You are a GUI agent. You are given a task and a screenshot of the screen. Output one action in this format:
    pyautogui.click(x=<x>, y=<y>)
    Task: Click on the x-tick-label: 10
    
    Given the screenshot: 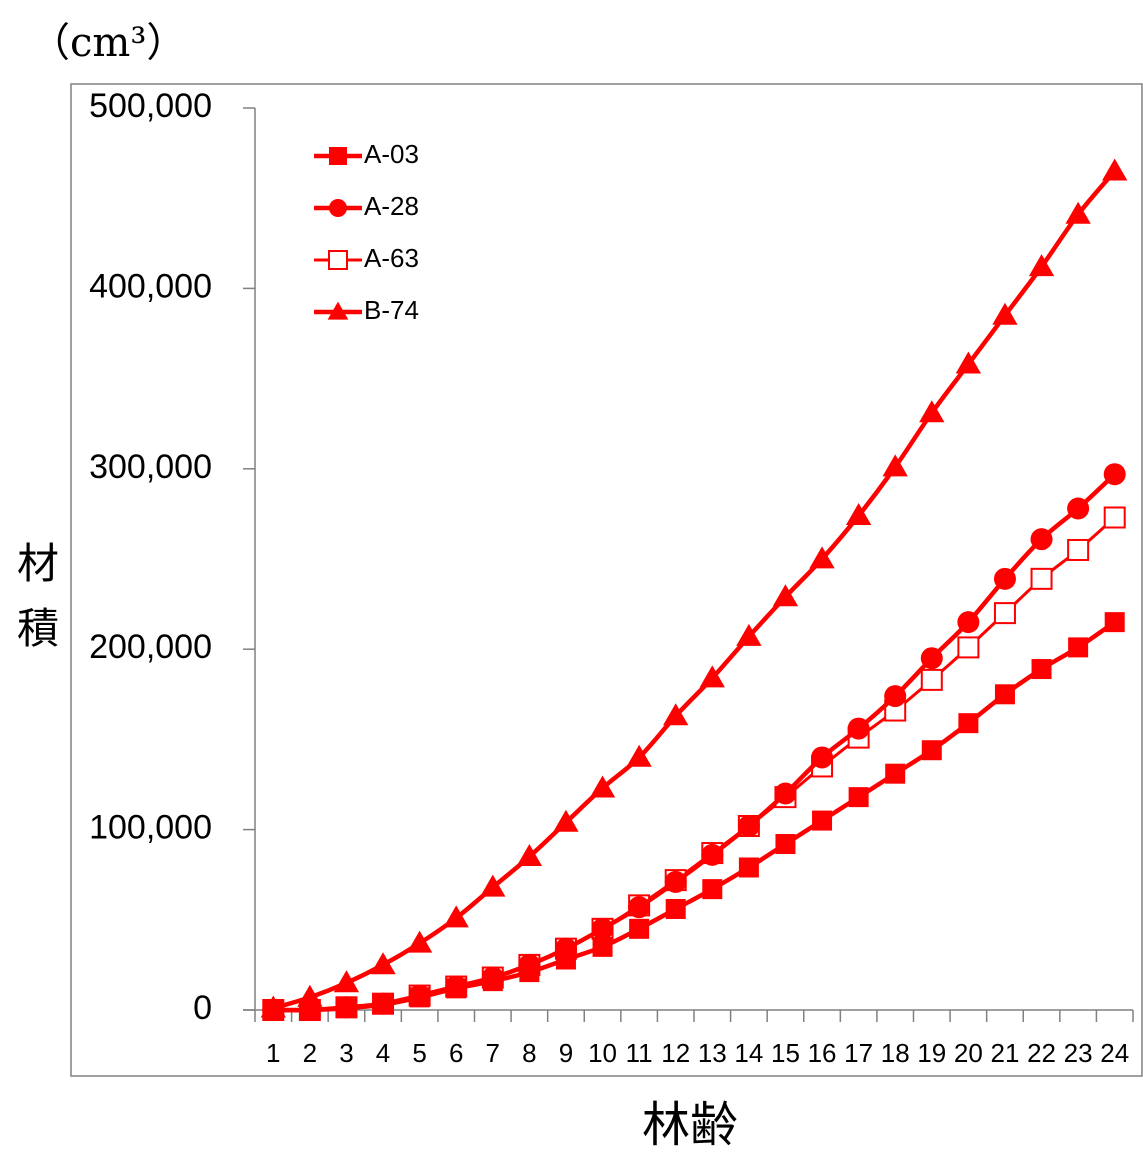 What is the action you would take?
    pyautogui.click(x=602, y=1053)
    